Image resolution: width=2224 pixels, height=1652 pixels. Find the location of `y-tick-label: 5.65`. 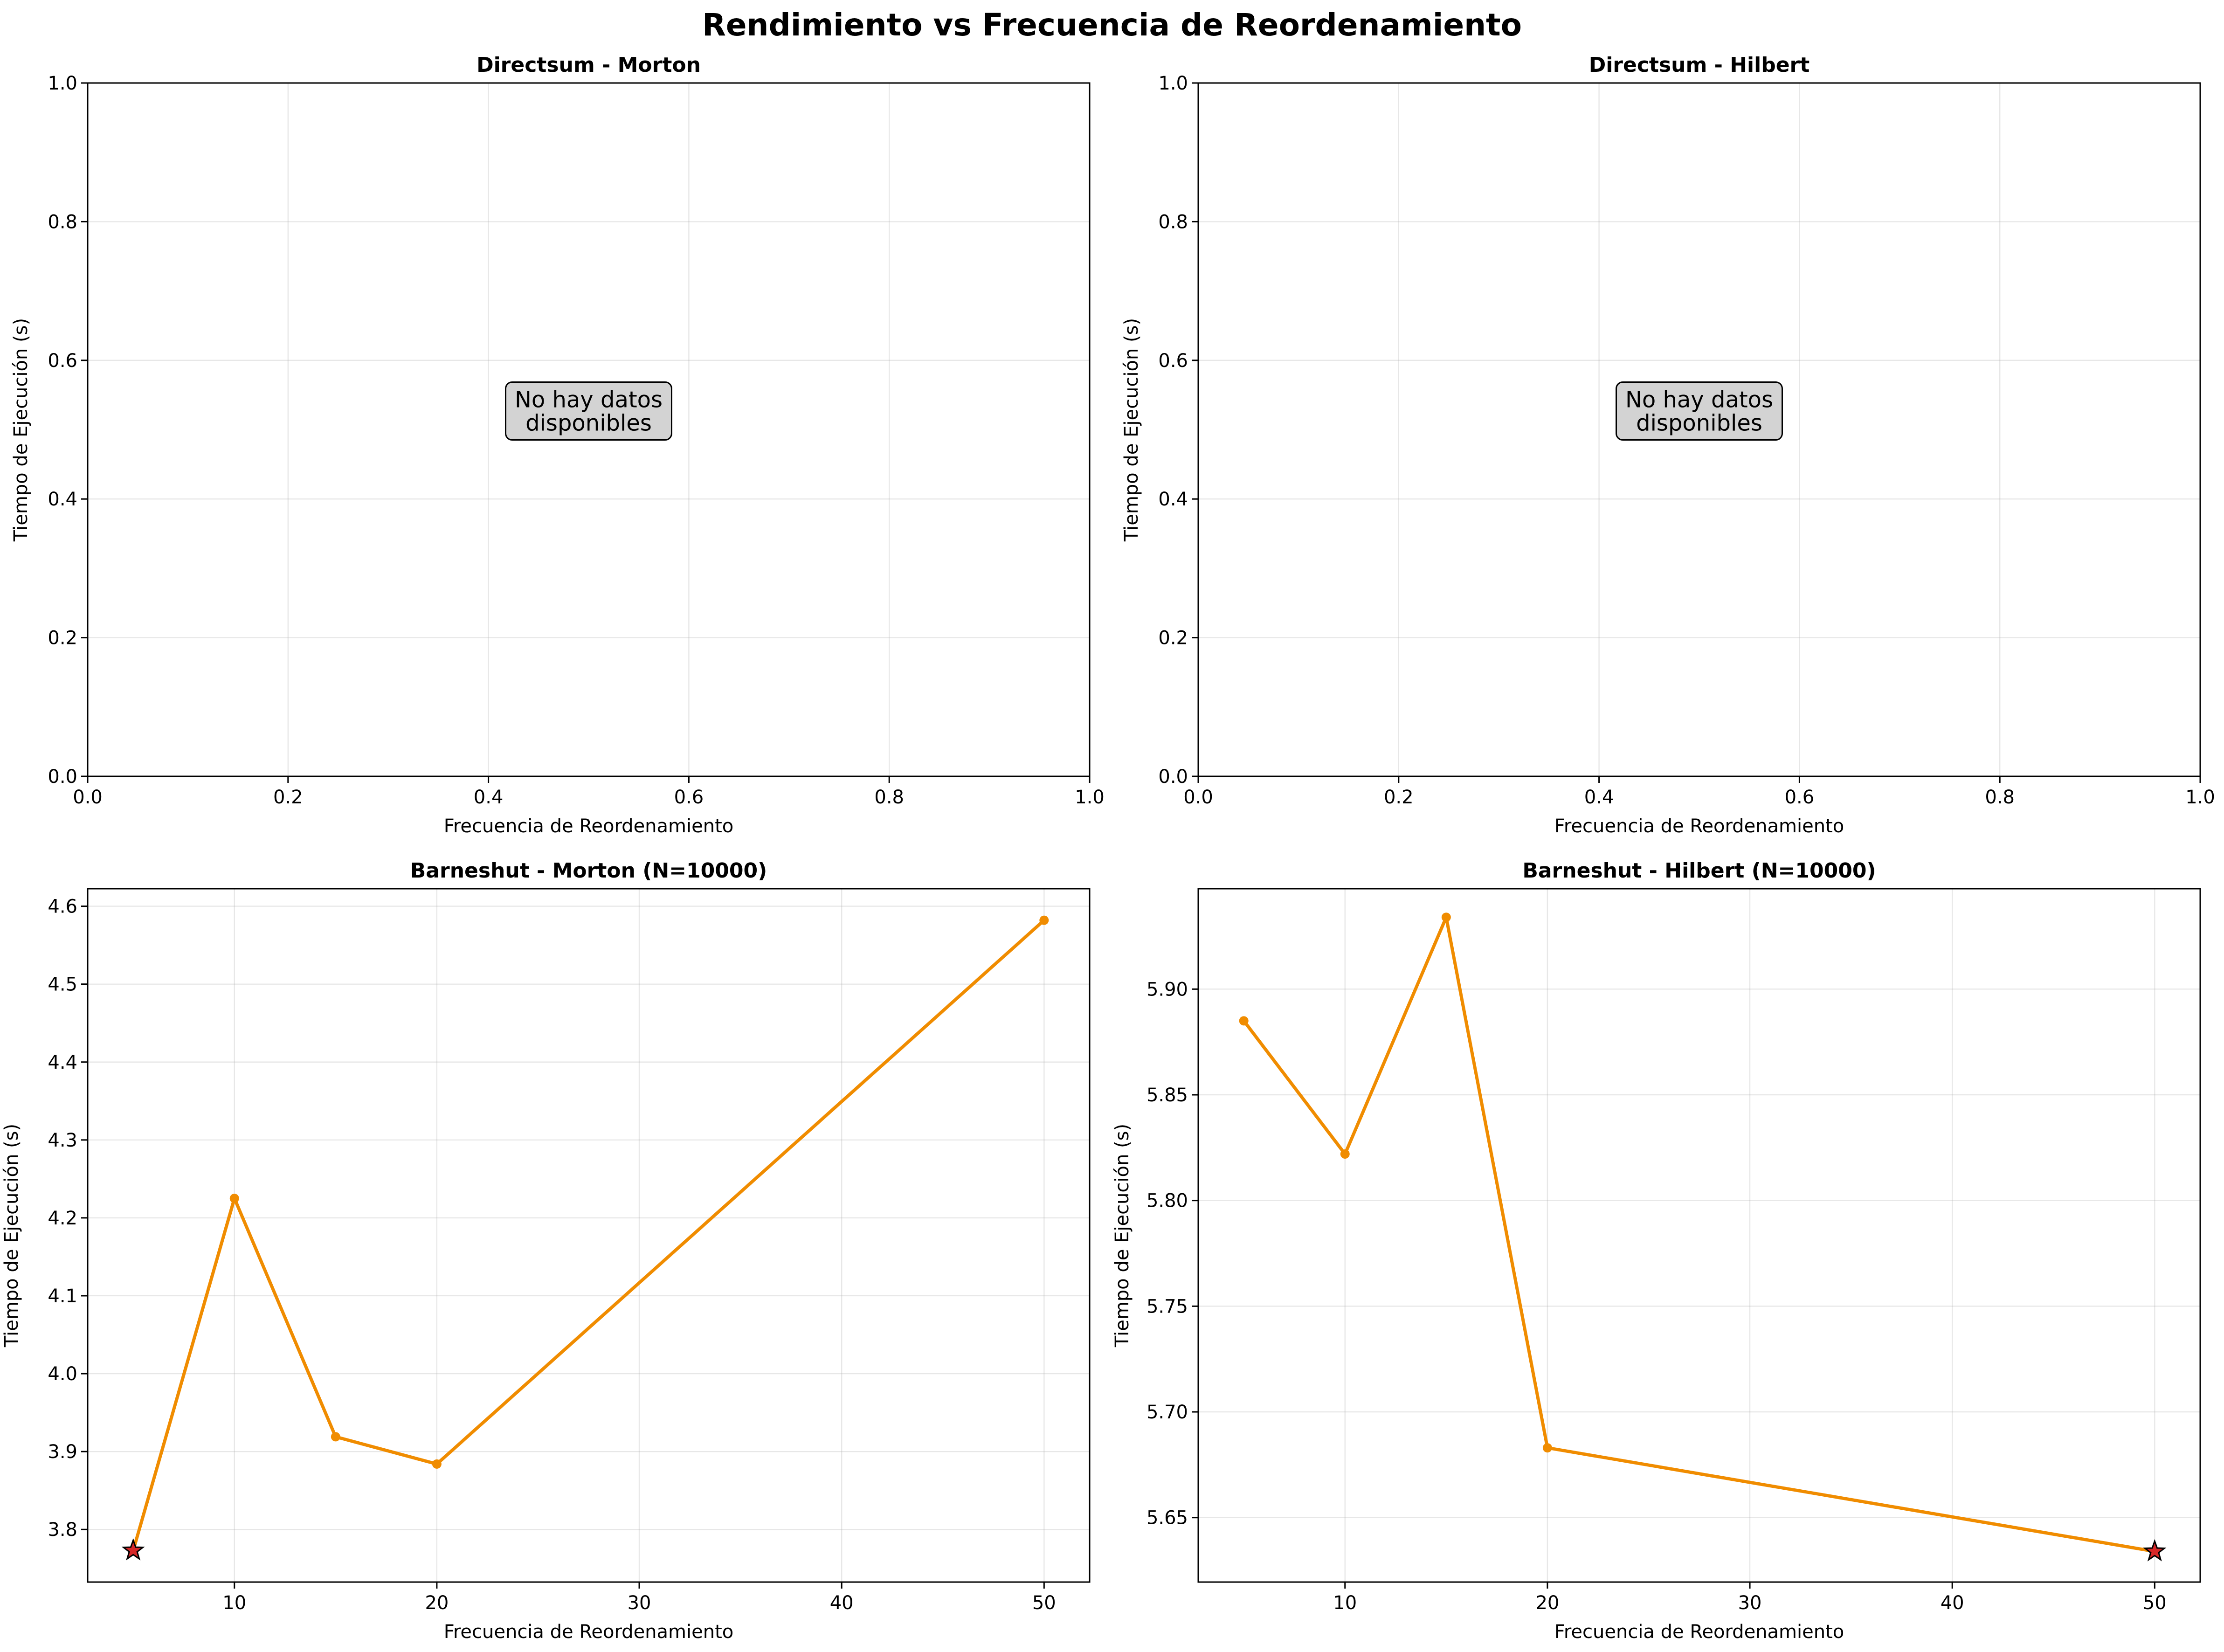

y-tick-label: 5.65 is located at coordinates (1167, 1518).